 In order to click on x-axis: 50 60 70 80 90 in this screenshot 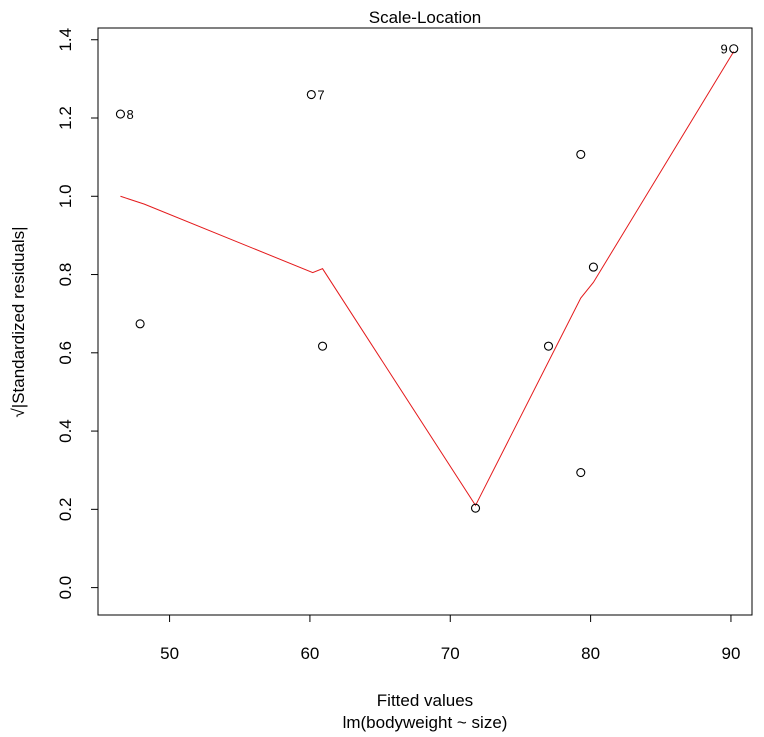, I will do `click(450, 638)`.